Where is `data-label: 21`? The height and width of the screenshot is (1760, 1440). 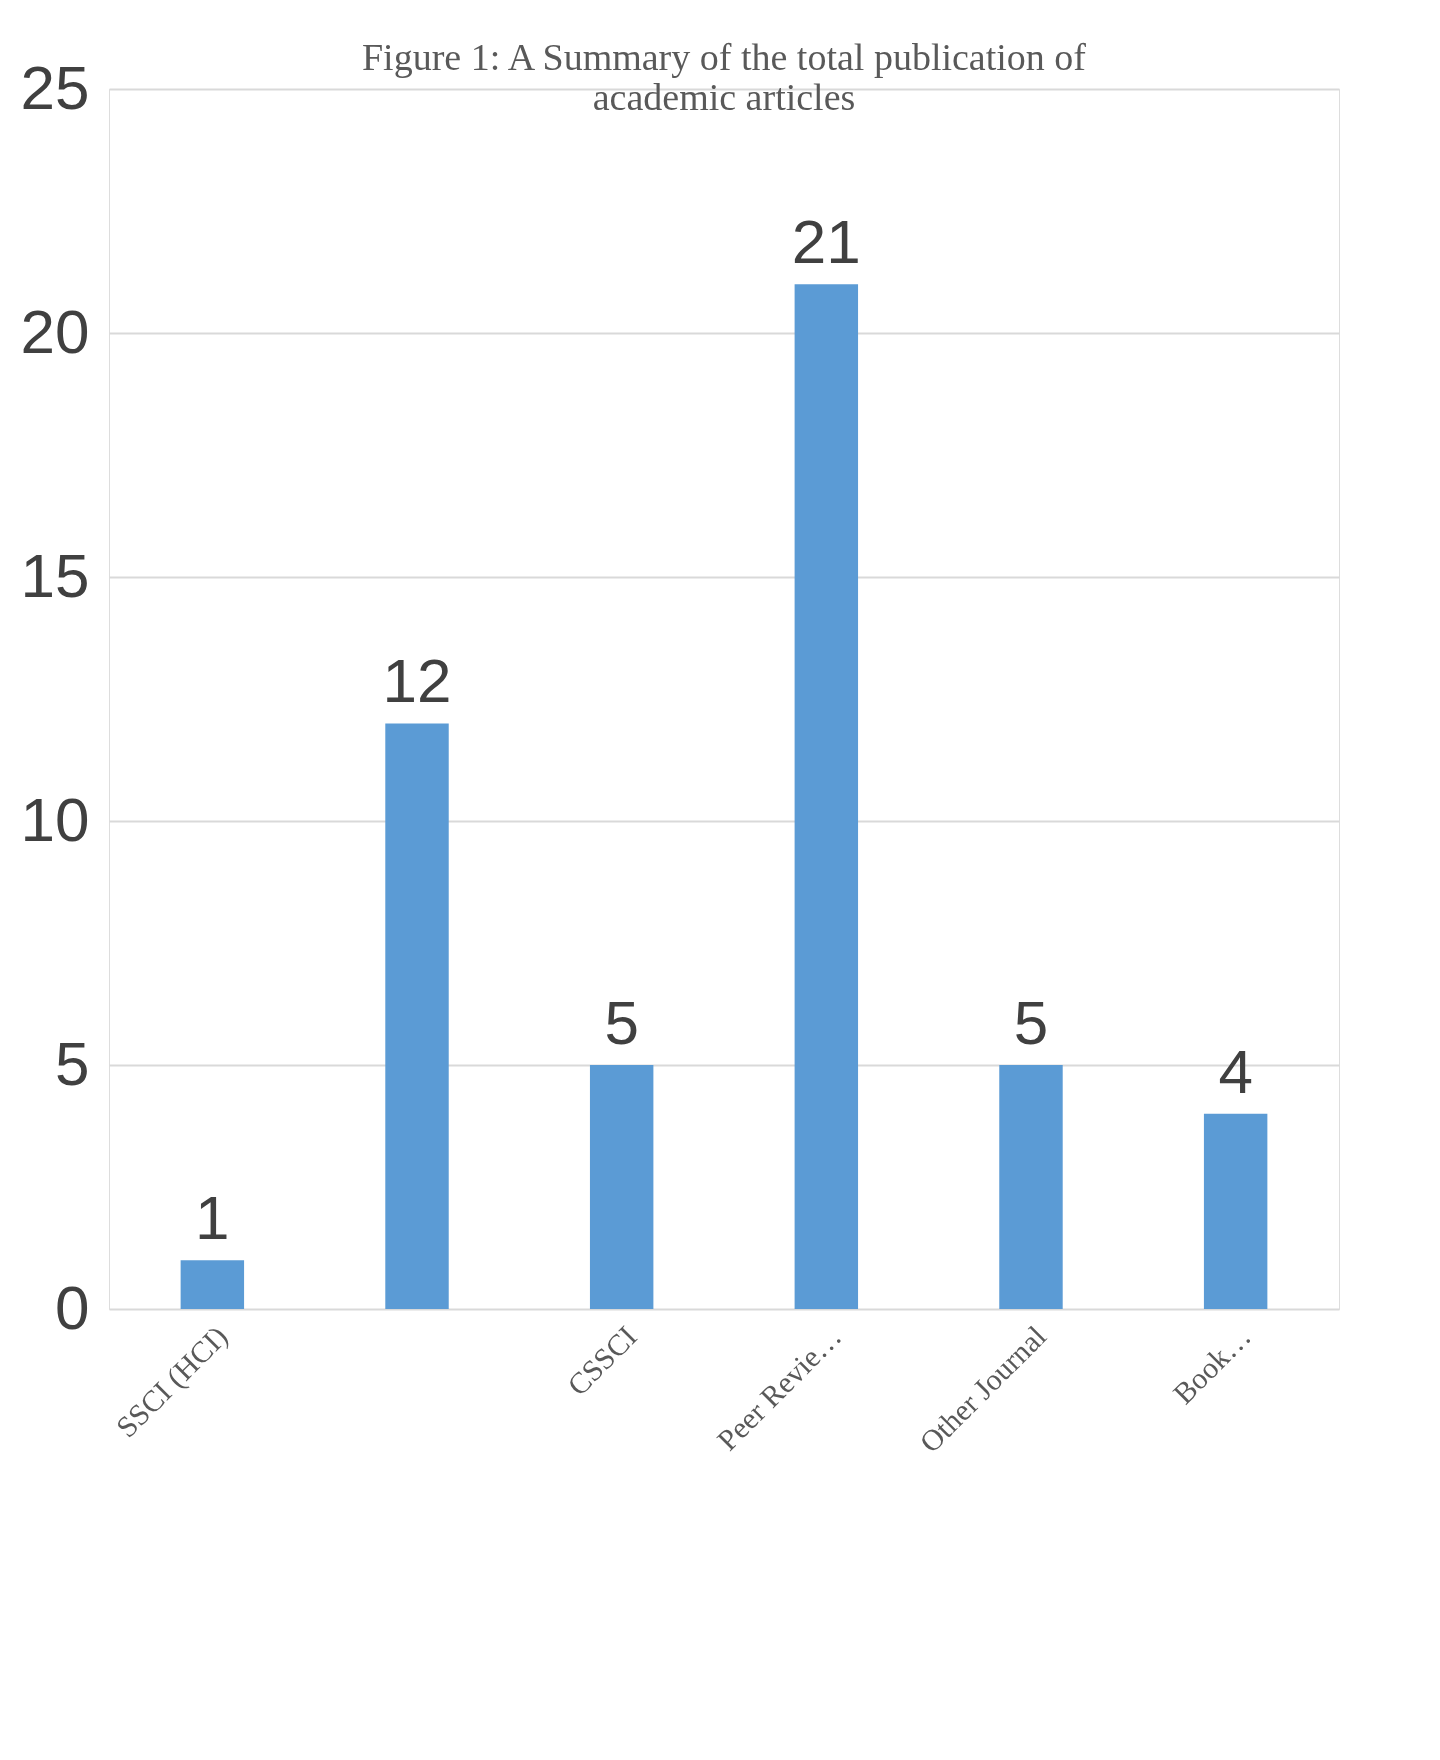 data-label: 21 is located at coordinates (826, 242).